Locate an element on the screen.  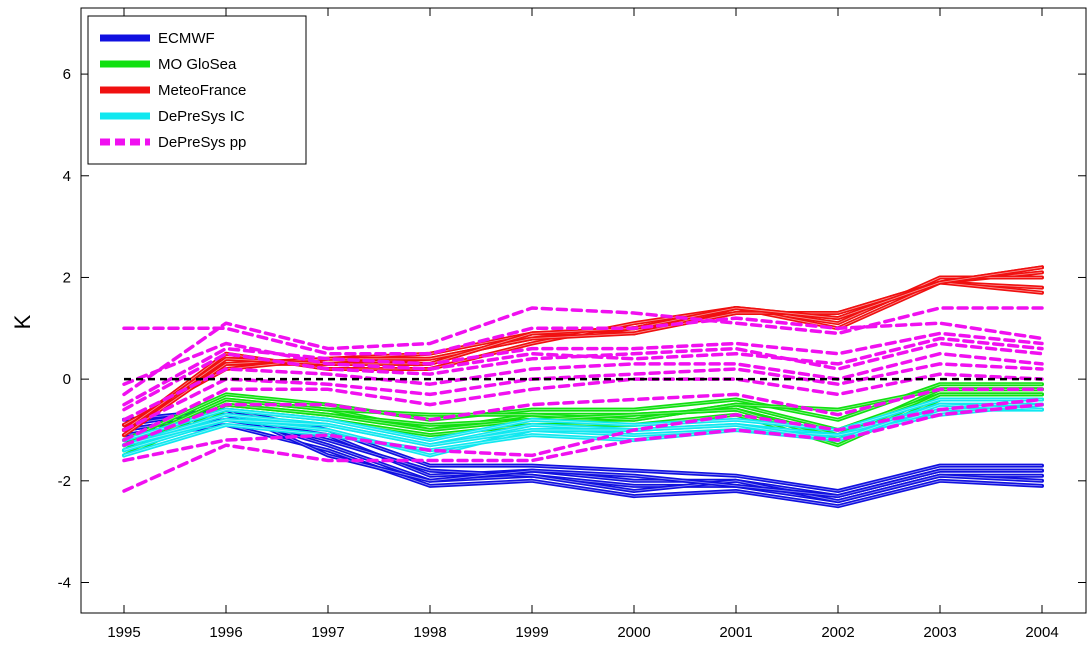
y-tick-label: 2 is located at coordinates (67, 277).